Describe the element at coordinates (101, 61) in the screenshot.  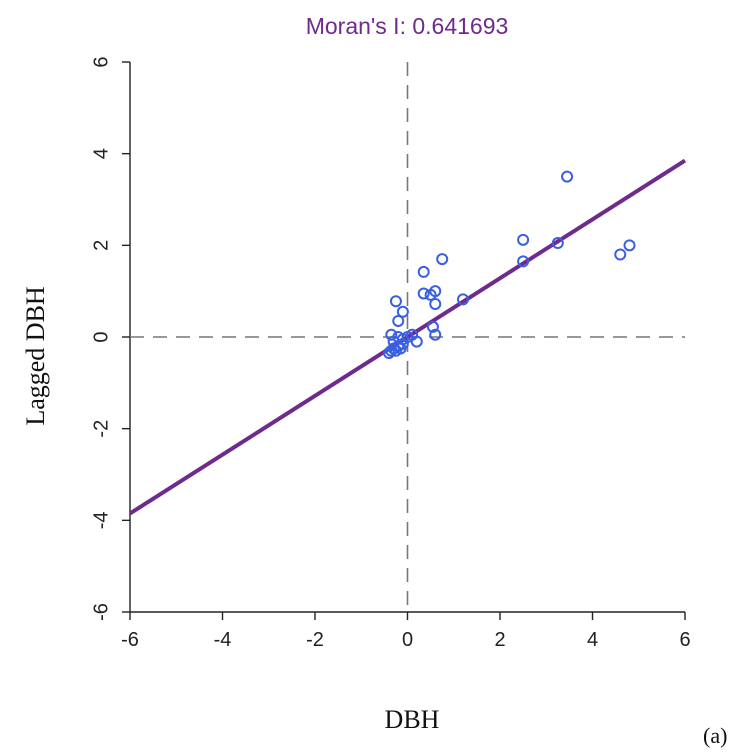
I see `y-tick-label: 6` at that location.